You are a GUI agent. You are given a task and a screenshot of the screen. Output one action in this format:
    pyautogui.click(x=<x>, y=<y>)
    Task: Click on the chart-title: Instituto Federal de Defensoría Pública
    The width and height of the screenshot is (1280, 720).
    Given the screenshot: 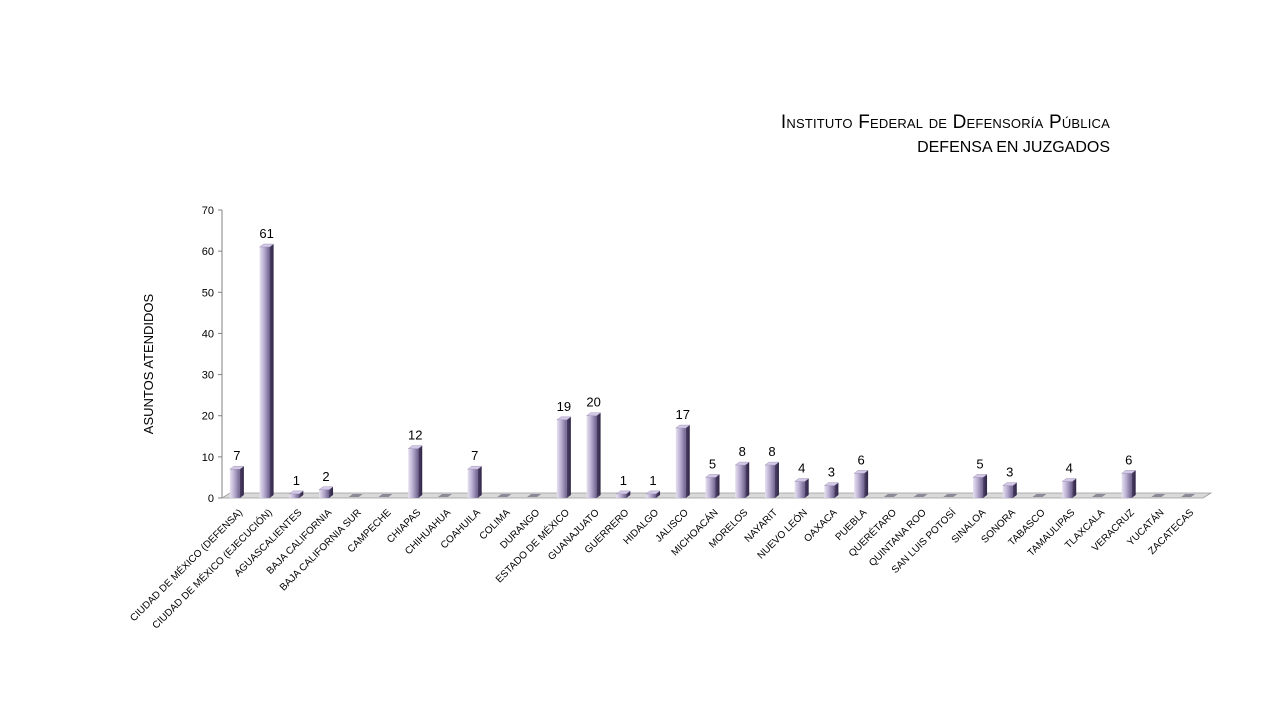 What is the action you would take?
    pyautogui.click(x=945, y=122)
    